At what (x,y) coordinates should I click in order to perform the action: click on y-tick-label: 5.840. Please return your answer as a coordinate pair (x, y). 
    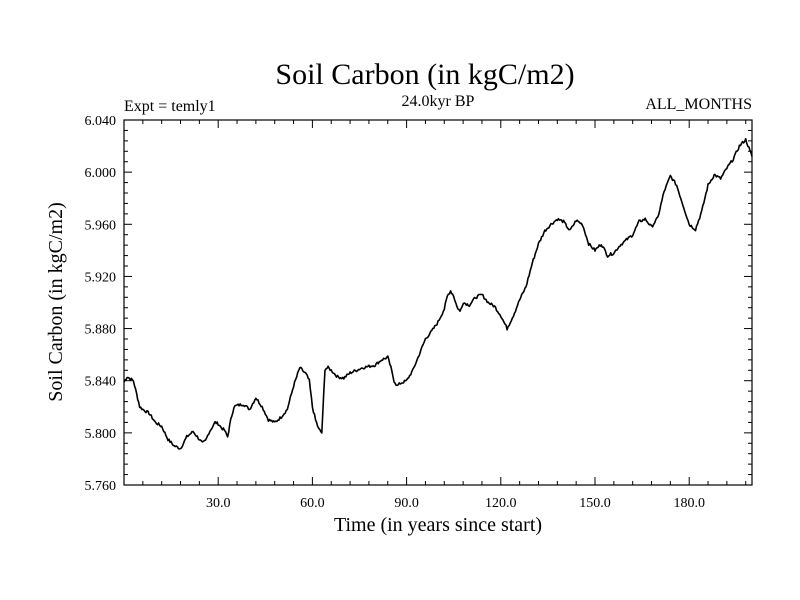
    Looking at the image, I should click on (101, 382).